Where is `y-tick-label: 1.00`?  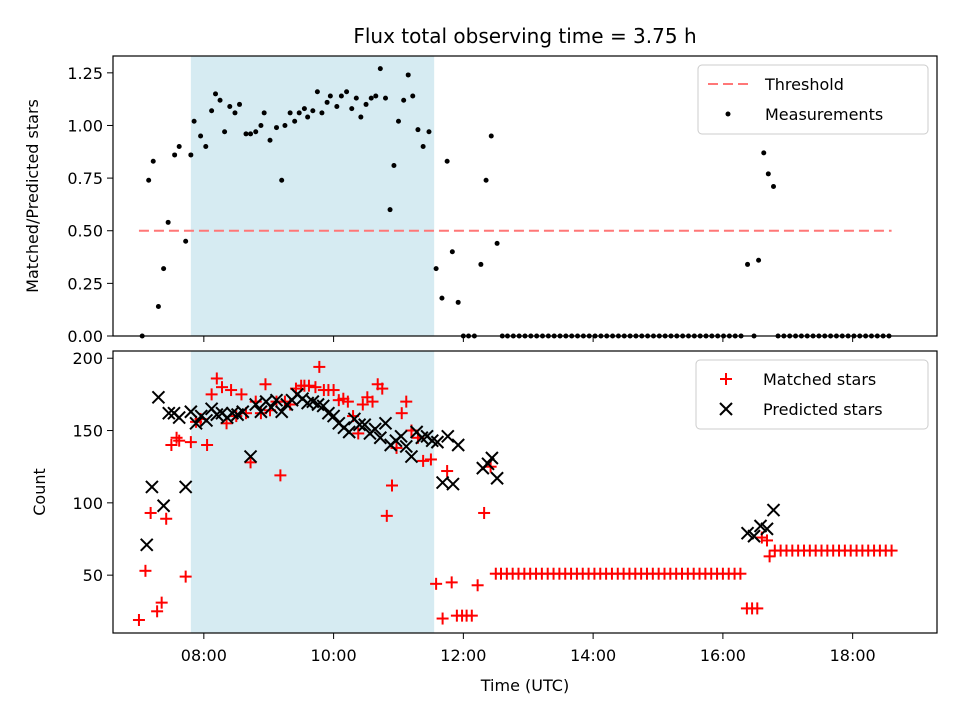
y-tick-label: 1.00 is located at coordinates (85, 125).